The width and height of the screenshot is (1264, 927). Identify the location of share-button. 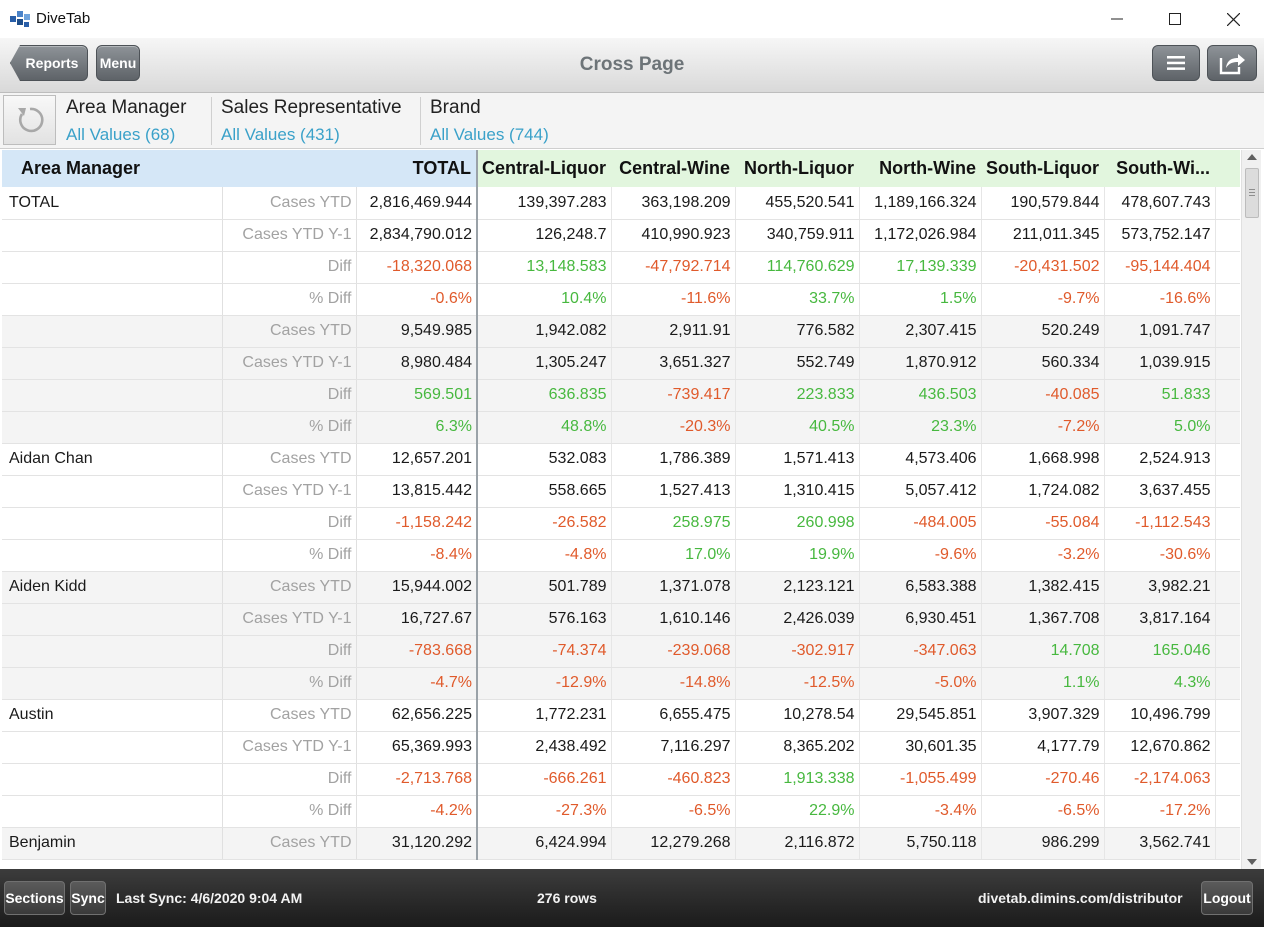
(1232, 63).